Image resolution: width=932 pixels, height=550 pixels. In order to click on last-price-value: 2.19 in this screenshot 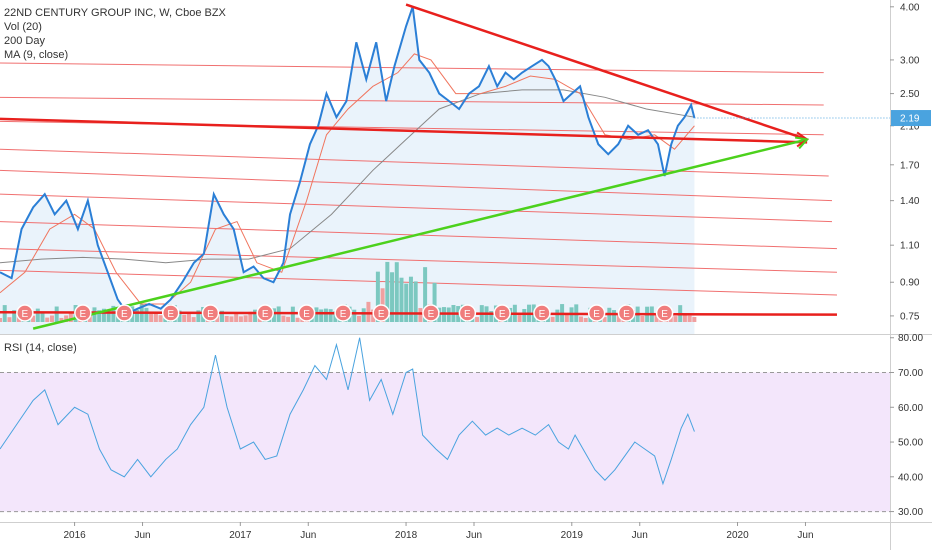, I will do `click(910, 119)`.